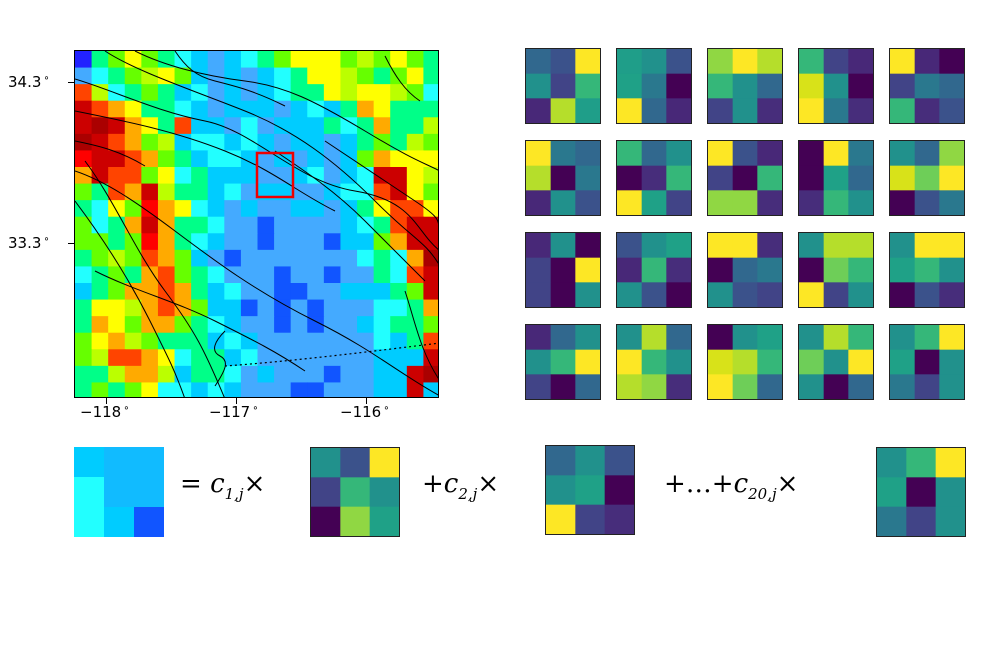 The width and height of the screenshot is (985, 650). What do you see at coordinates (89, 522) in the screenshot?
I see `patch-cell` at bounding box center [89, 522].